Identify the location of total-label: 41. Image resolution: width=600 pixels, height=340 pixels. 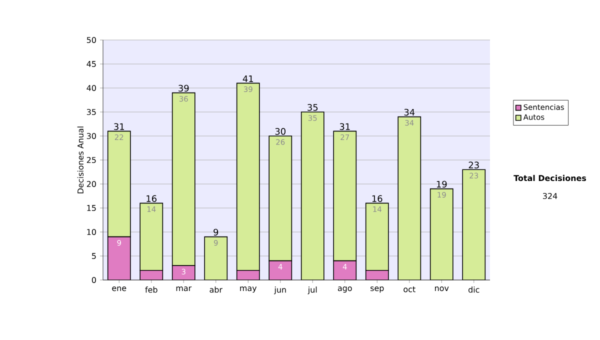
(247, 78).